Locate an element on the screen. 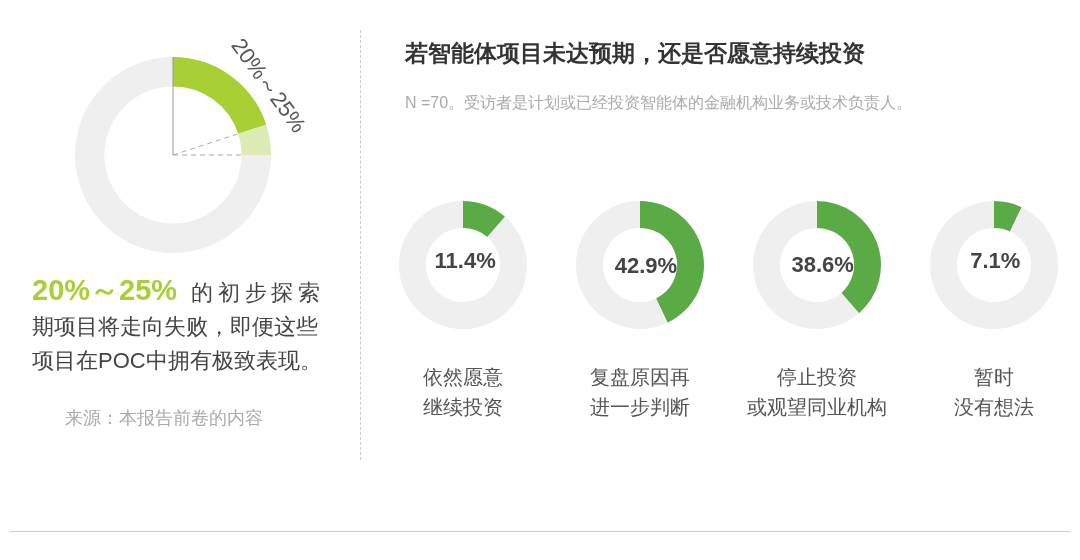 The image size is (1080, 560). data-label: 38.6% is located at coordinates (822, 264).